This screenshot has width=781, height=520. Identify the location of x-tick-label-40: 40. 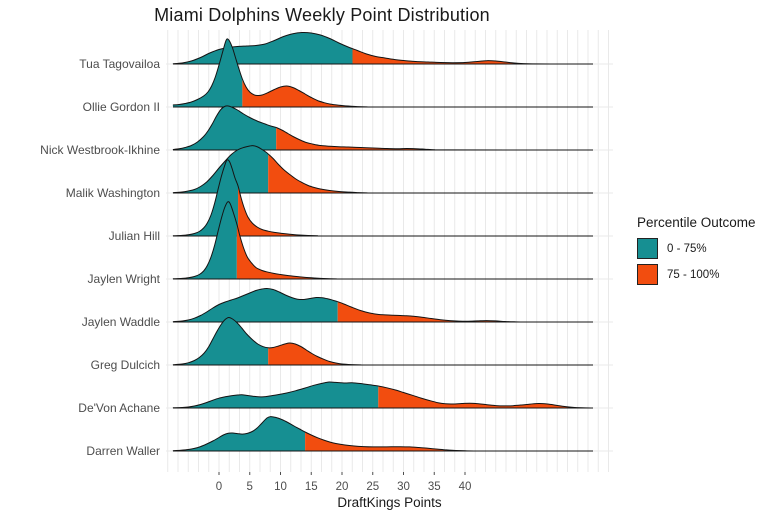
(465, 487).